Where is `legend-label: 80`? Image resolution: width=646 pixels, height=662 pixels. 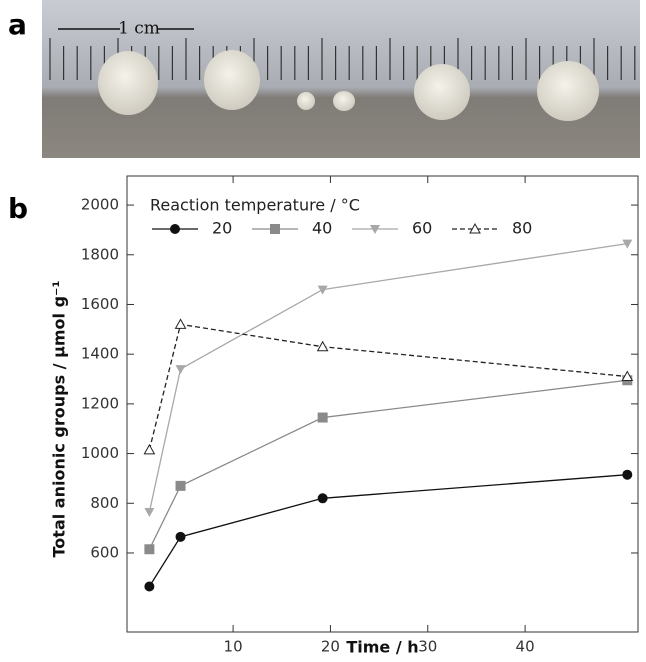 legend-label: 80 is located at coordinates (522, 228).